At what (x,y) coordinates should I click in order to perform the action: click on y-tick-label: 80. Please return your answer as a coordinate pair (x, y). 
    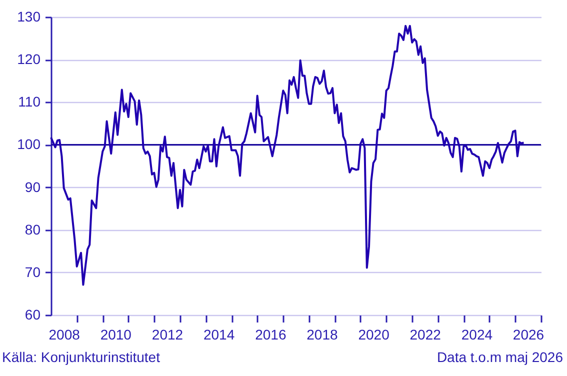
    Looking at the image, I should click on (32, 229).